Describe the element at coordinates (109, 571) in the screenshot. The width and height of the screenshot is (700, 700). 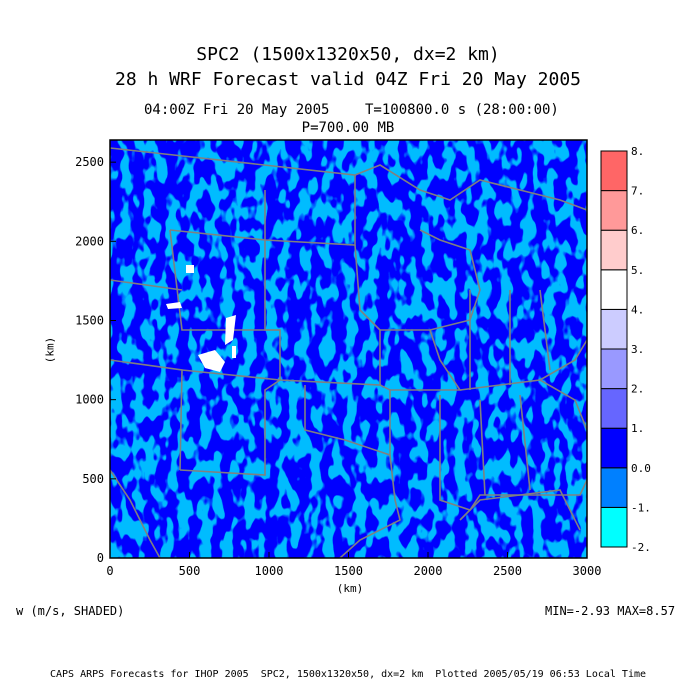
I see `x-tick-label: 0` at that location.